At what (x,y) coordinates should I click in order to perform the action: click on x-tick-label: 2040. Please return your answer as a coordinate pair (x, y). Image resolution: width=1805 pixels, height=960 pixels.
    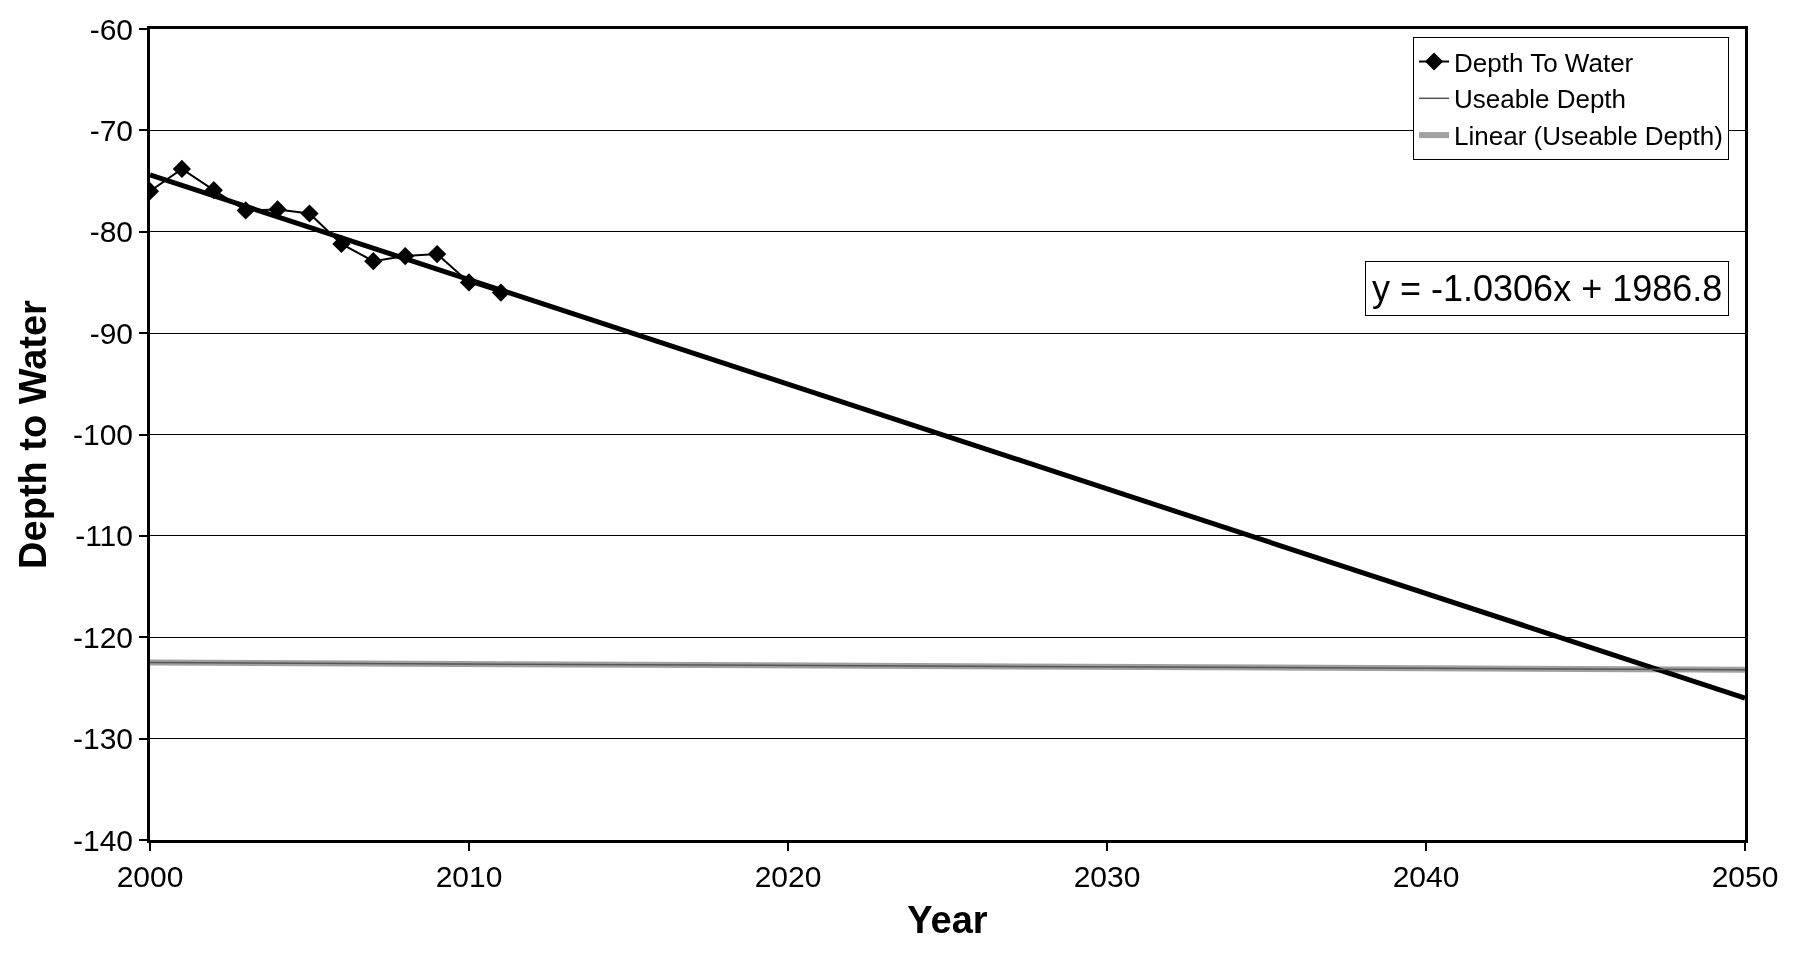
    Looking at the image, I should click on (1426, 876).